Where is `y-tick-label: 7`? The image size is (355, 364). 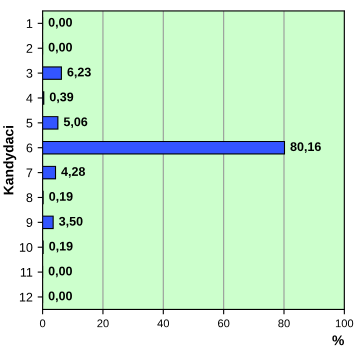 y-tick-label: 7 is located at coordinates (29, 173).